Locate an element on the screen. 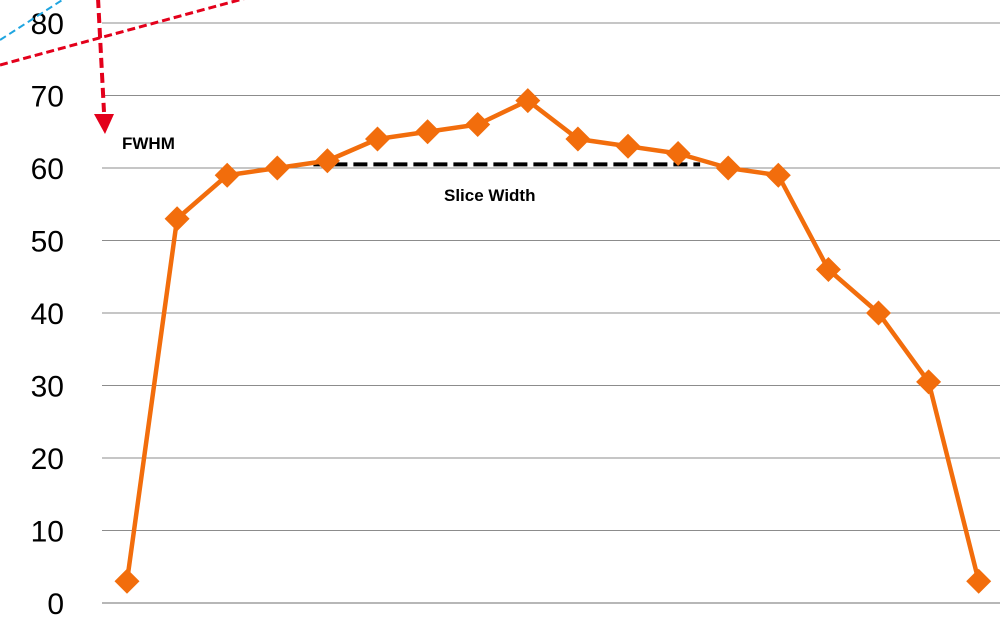  y-axis-ticks: 0 10 20 30 40 50 60 70 80 is located at coordinates (47, 313).